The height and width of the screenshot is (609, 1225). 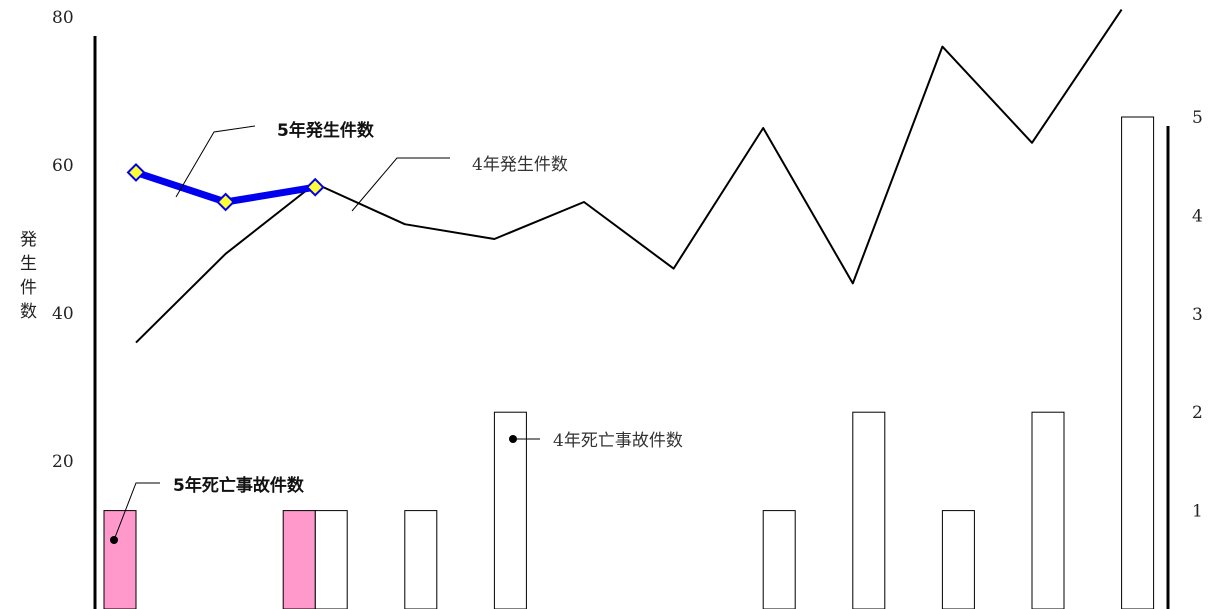 What do you see at coordinates (28, 288) in the screenshot?
I see `y-axis-label-char: 件` at bounding box center [28, 288].